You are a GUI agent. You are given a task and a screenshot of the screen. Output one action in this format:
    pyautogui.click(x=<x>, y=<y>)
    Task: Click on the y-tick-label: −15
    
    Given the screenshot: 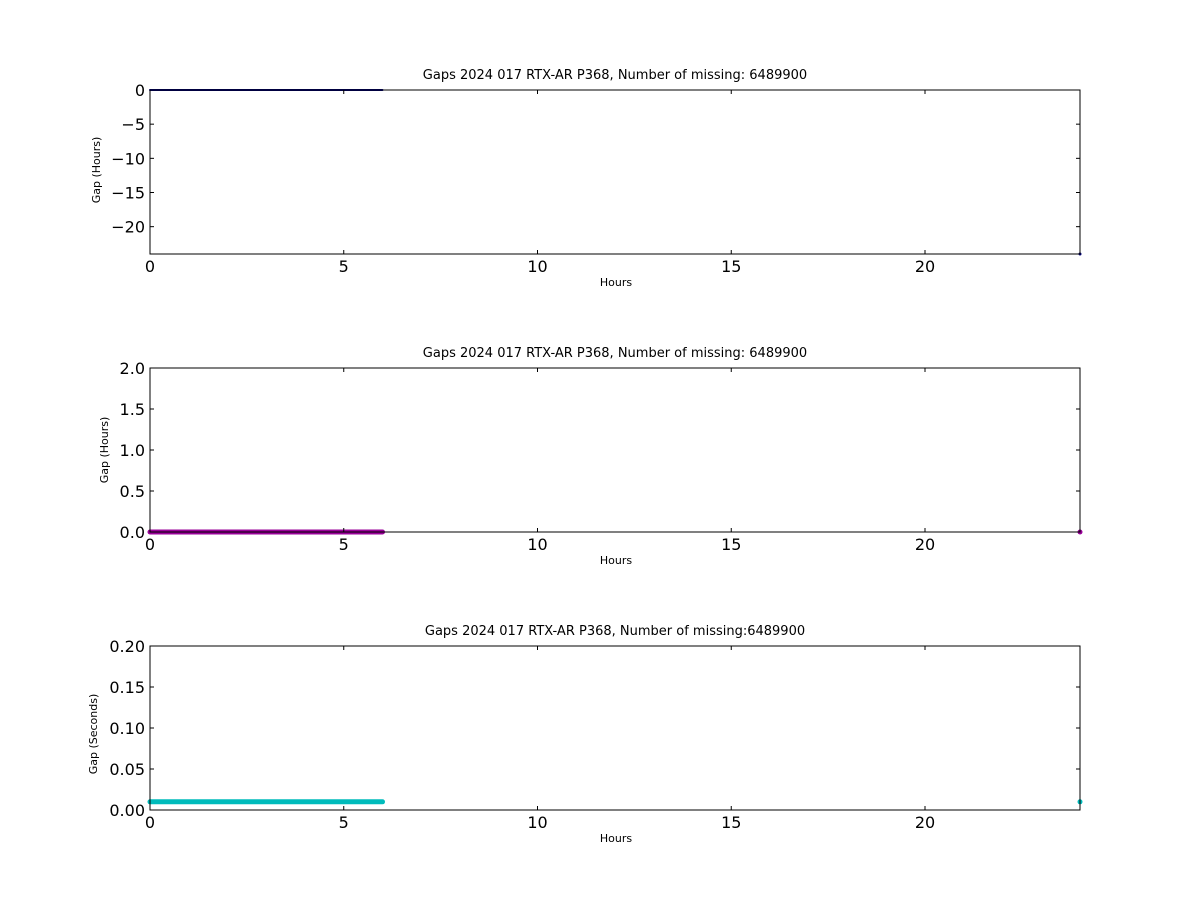 What is the action you would take?
    pyautogui.click(x=128, y=193)
    